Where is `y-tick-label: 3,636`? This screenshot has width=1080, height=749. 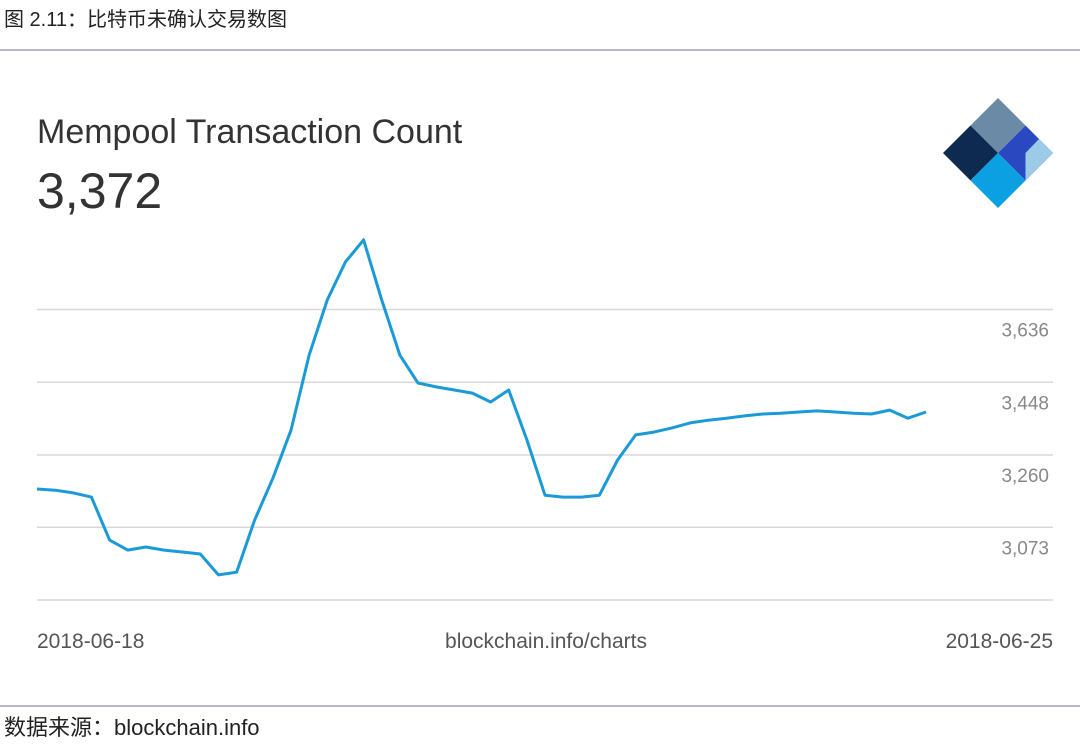
y-tick-label: 3,636 is located at coordinates (1025, 331).